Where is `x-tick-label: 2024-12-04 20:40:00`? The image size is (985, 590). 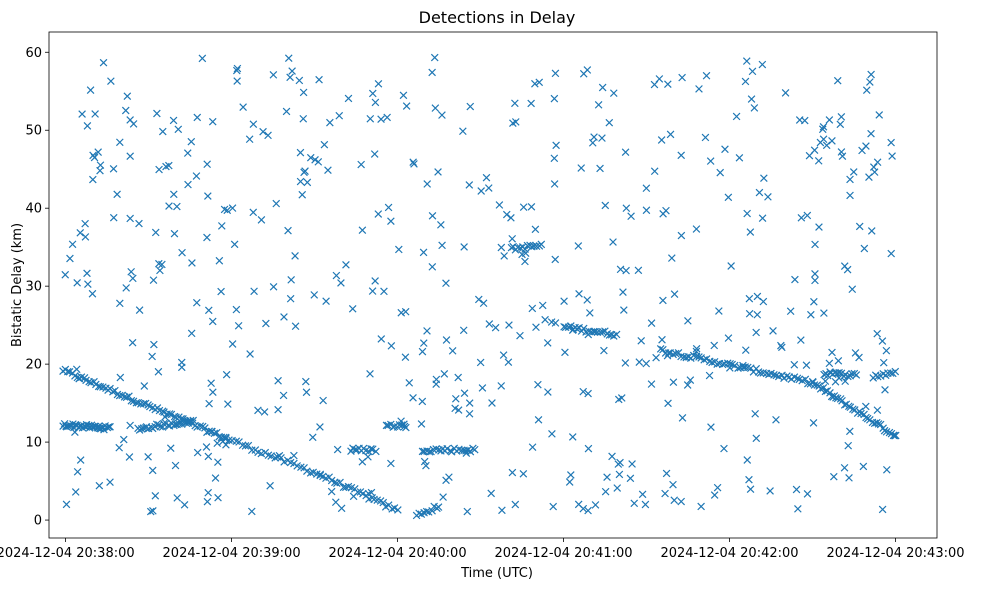 x-tick-label: 2024-12-04 20:40:00 is located at coordinates (398, 553).